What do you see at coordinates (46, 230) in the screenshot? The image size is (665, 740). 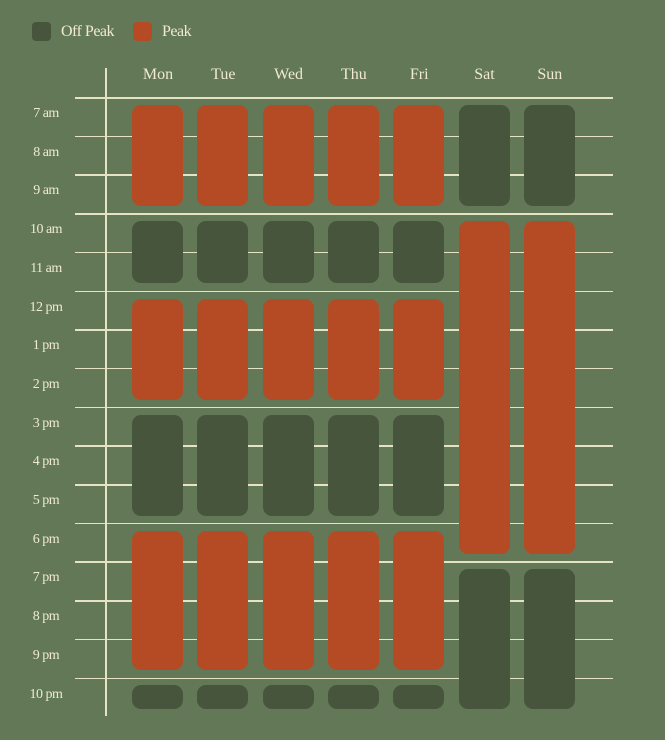 I see `hour-label: 10 am` at bounding box center [46, 230].